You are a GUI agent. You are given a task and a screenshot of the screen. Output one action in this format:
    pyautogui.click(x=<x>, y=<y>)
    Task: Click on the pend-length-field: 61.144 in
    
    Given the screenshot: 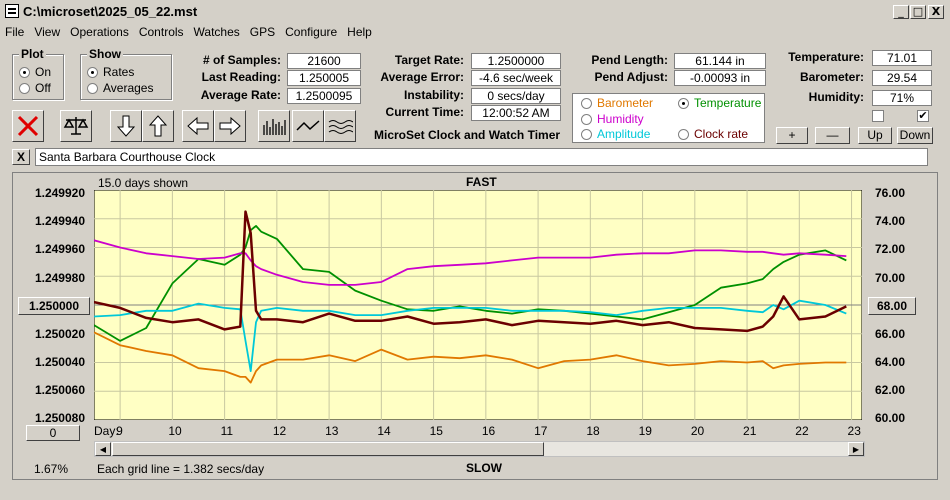 What is the action you would take?
    pyautogui.click(x=720, y=61)
    